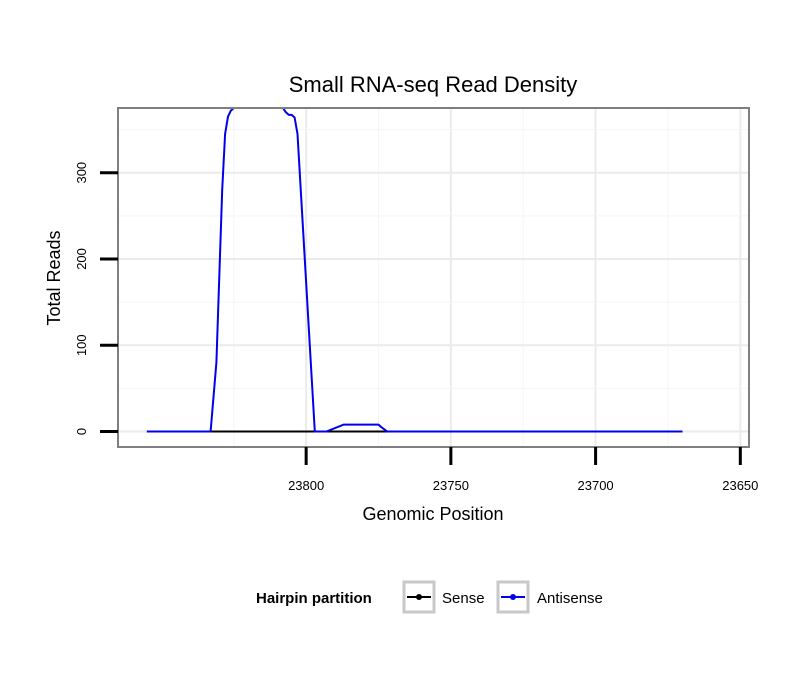 The width and height of the screenshot is (810, 690). Describe the element at coordinates (523, 470) in the screenshot. I see `x-axis: 23800 23750 23700 23650` at that location.